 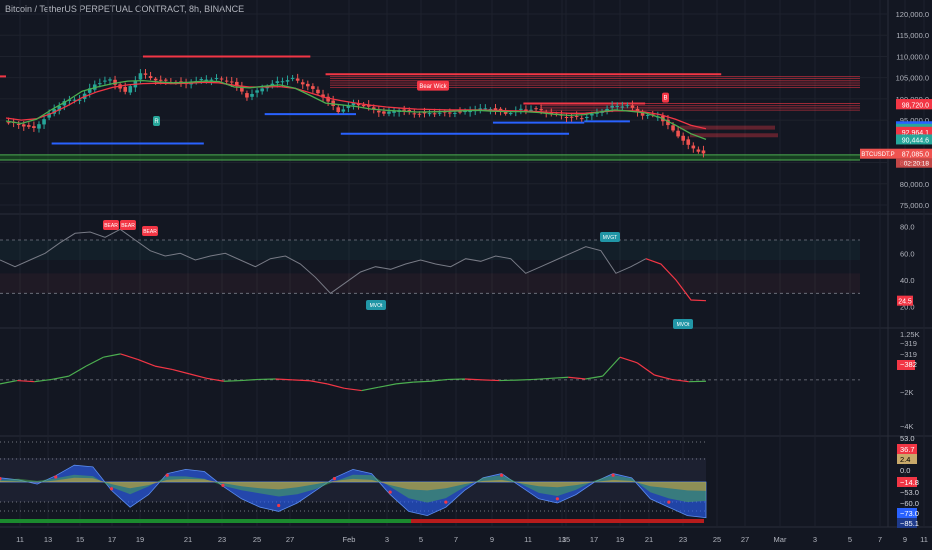 I want to click on rsi-lower-band, so click(x=430, y=283).